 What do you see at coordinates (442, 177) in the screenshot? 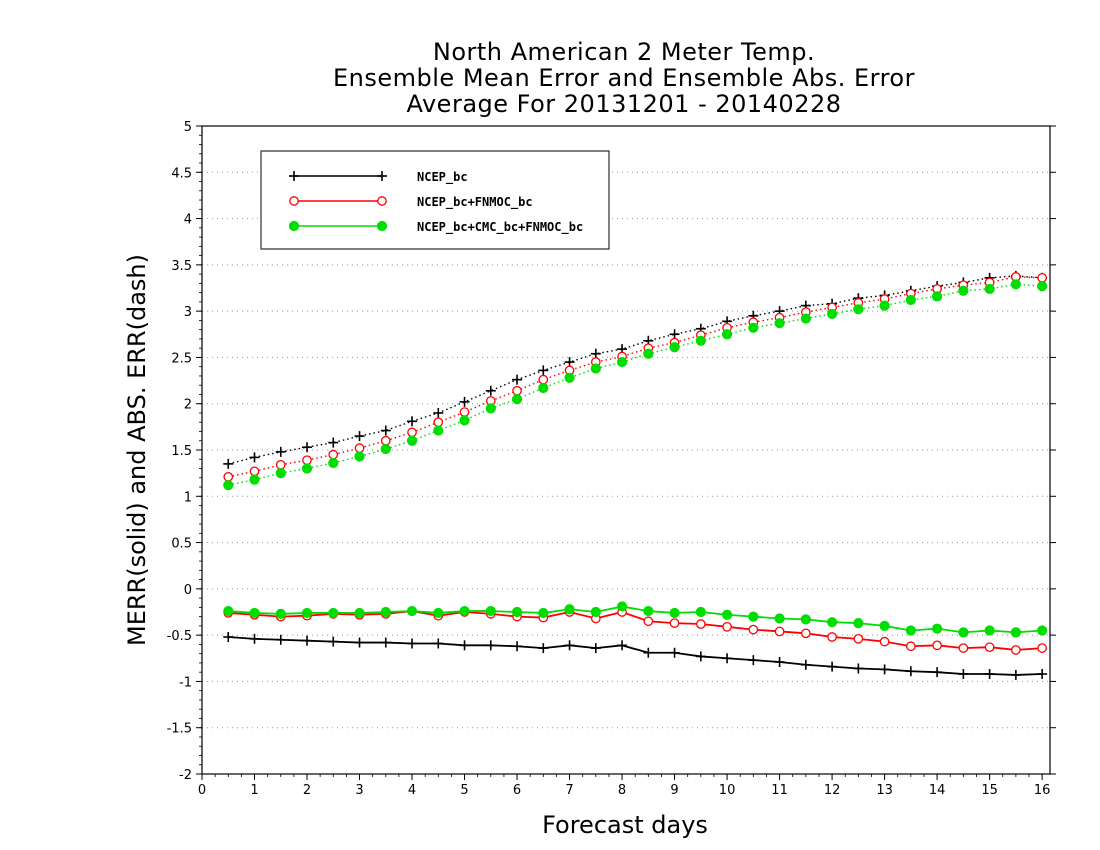
I see `legend-label-ncep-bc: NCEP_bc` at bounding box center [442, 177].